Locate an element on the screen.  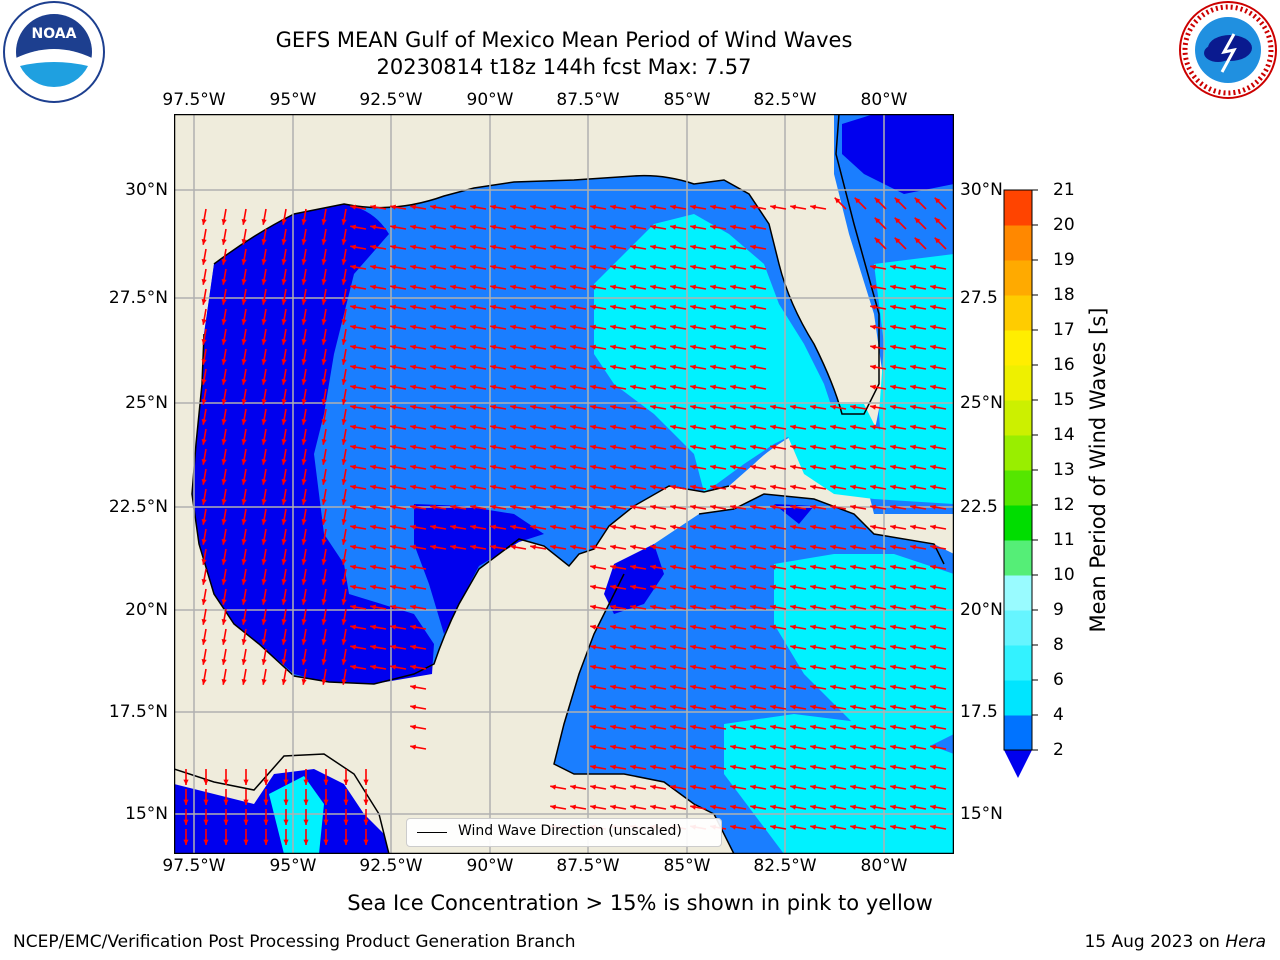
colorbar-tick-label: 6 is located at coordinates (1058, 680).